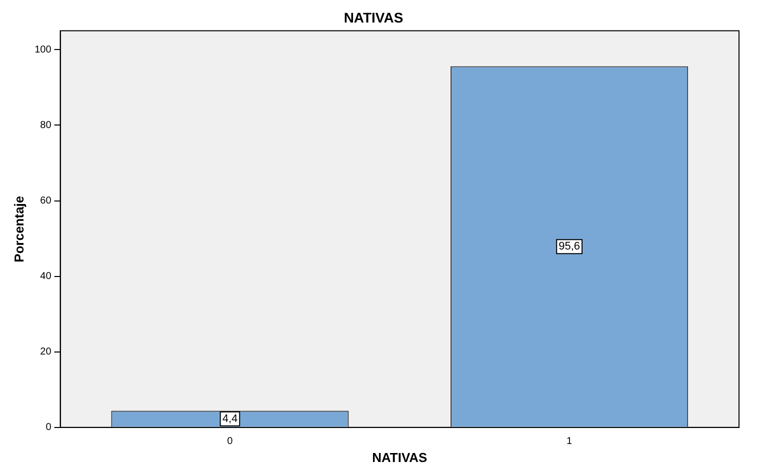  I want to click on y-tick-label: 0, so click(49, 428).